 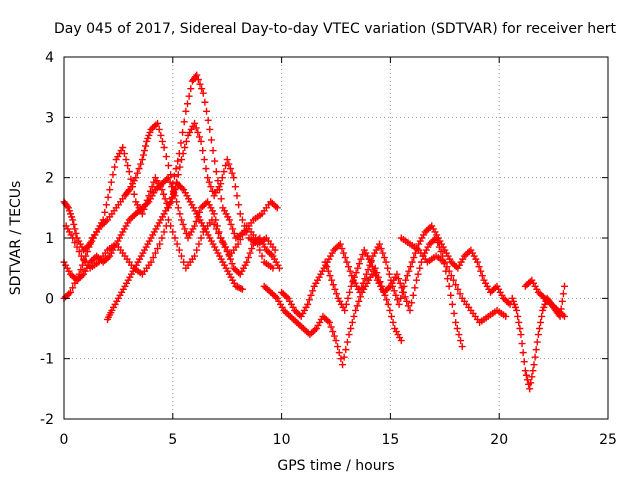 What do you see at coordinates (608, 440) in the screenshot?
I see `x-tick-label: 25` at bounding box center [608, 440].